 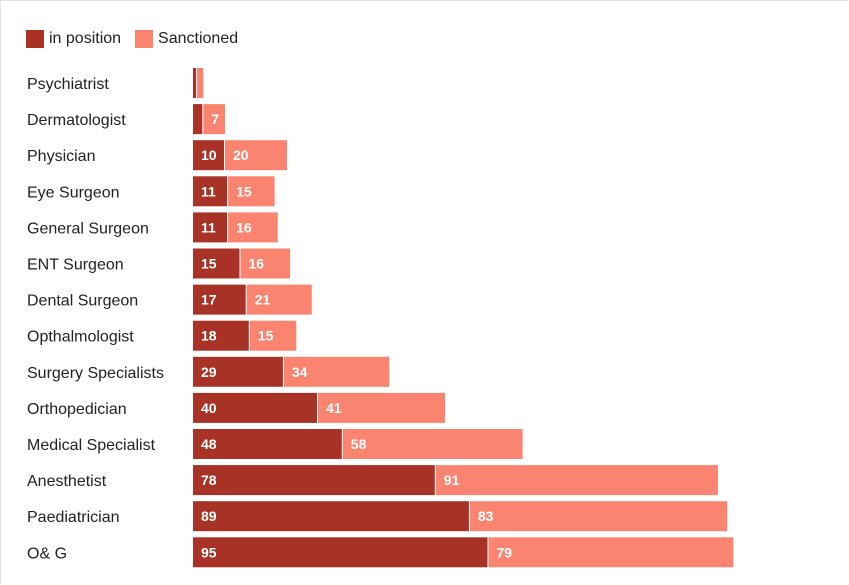 I want to click on category-label-physician: Physician, so click(x=61, y=156).